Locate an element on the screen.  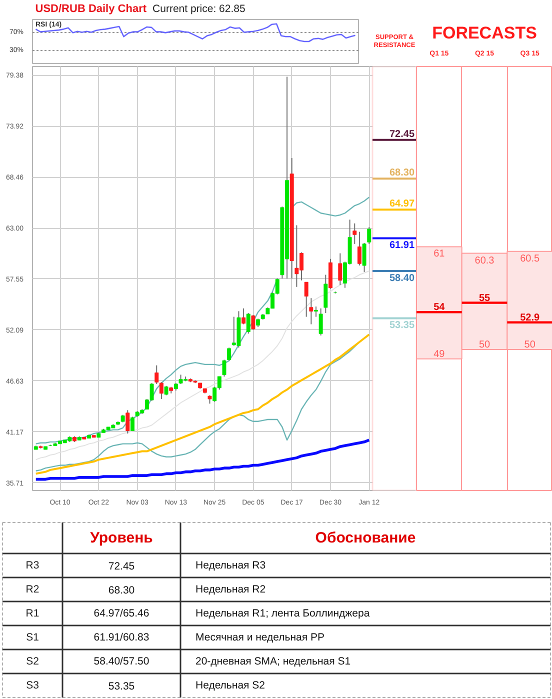
ref-line-label: 53.35 is located at coordinates (402, 326).